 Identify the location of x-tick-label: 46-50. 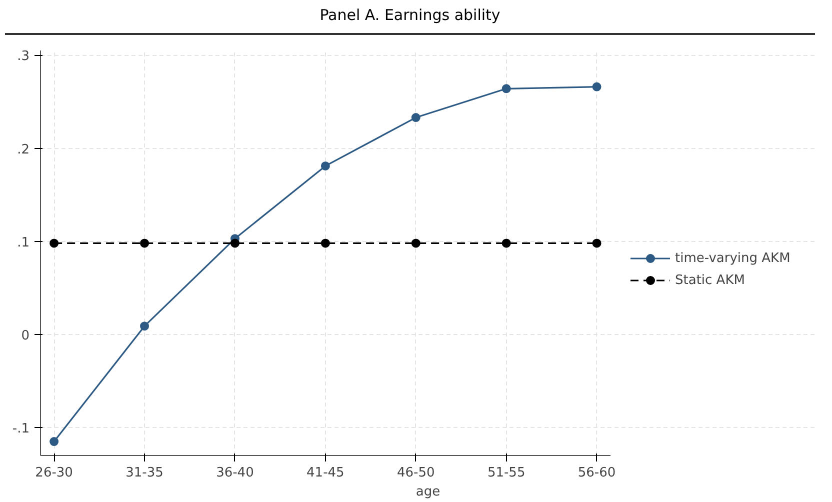
(415, 473).